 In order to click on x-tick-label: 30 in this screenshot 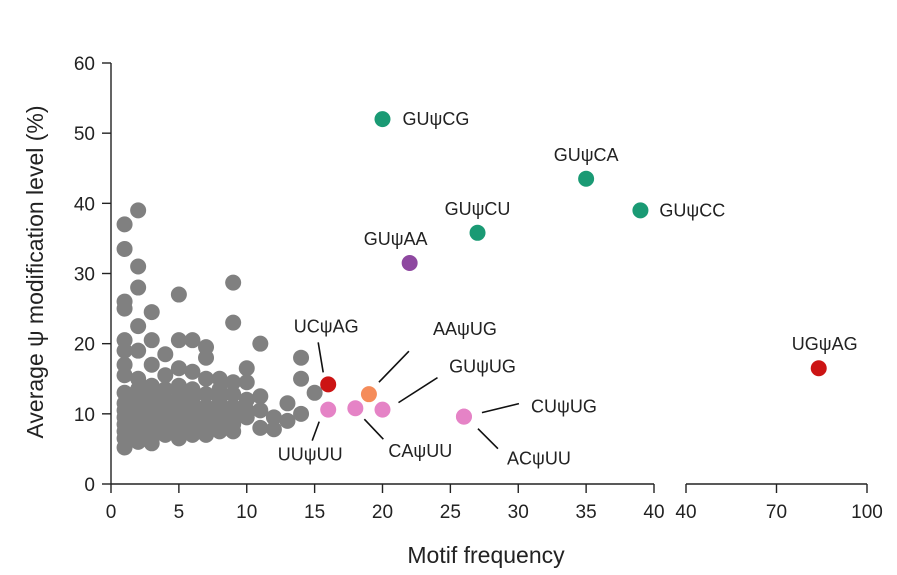, I will do `click(518, 512)`.